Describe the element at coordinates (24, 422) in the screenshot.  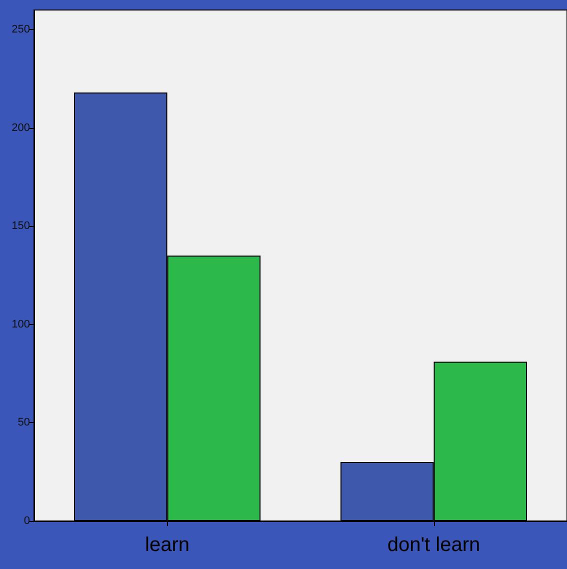
I see `y-tick-label: 50` at that location.